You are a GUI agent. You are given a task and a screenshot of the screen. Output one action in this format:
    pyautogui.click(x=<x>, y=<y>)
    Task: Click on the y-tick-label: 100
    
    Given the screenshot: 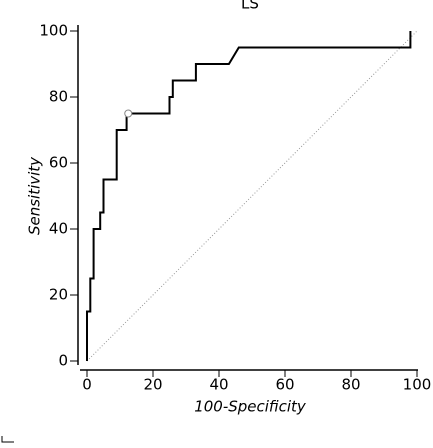 What is the action you would take?
    pyautogui.click(x=53, y=31)
    